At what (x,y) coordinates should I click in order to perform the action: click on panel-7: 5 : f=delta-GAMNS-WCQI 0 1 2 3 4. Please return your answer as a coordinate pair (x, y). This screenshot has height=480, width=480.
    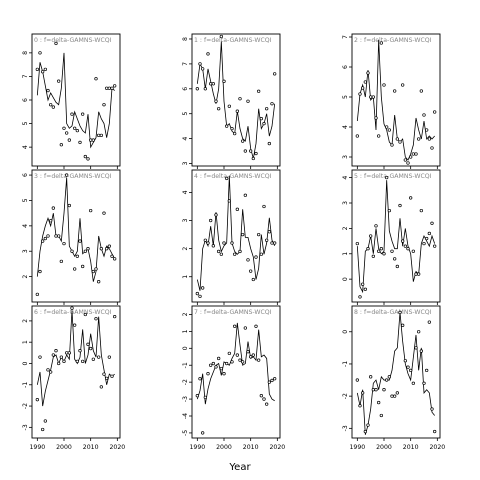
    Looking at the image, I should click on (391, 237).